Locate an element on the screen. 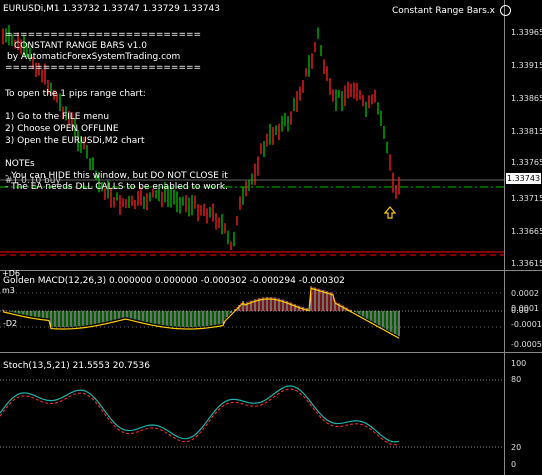  macd-tag: -D2 is located at coordinates (10, 323).